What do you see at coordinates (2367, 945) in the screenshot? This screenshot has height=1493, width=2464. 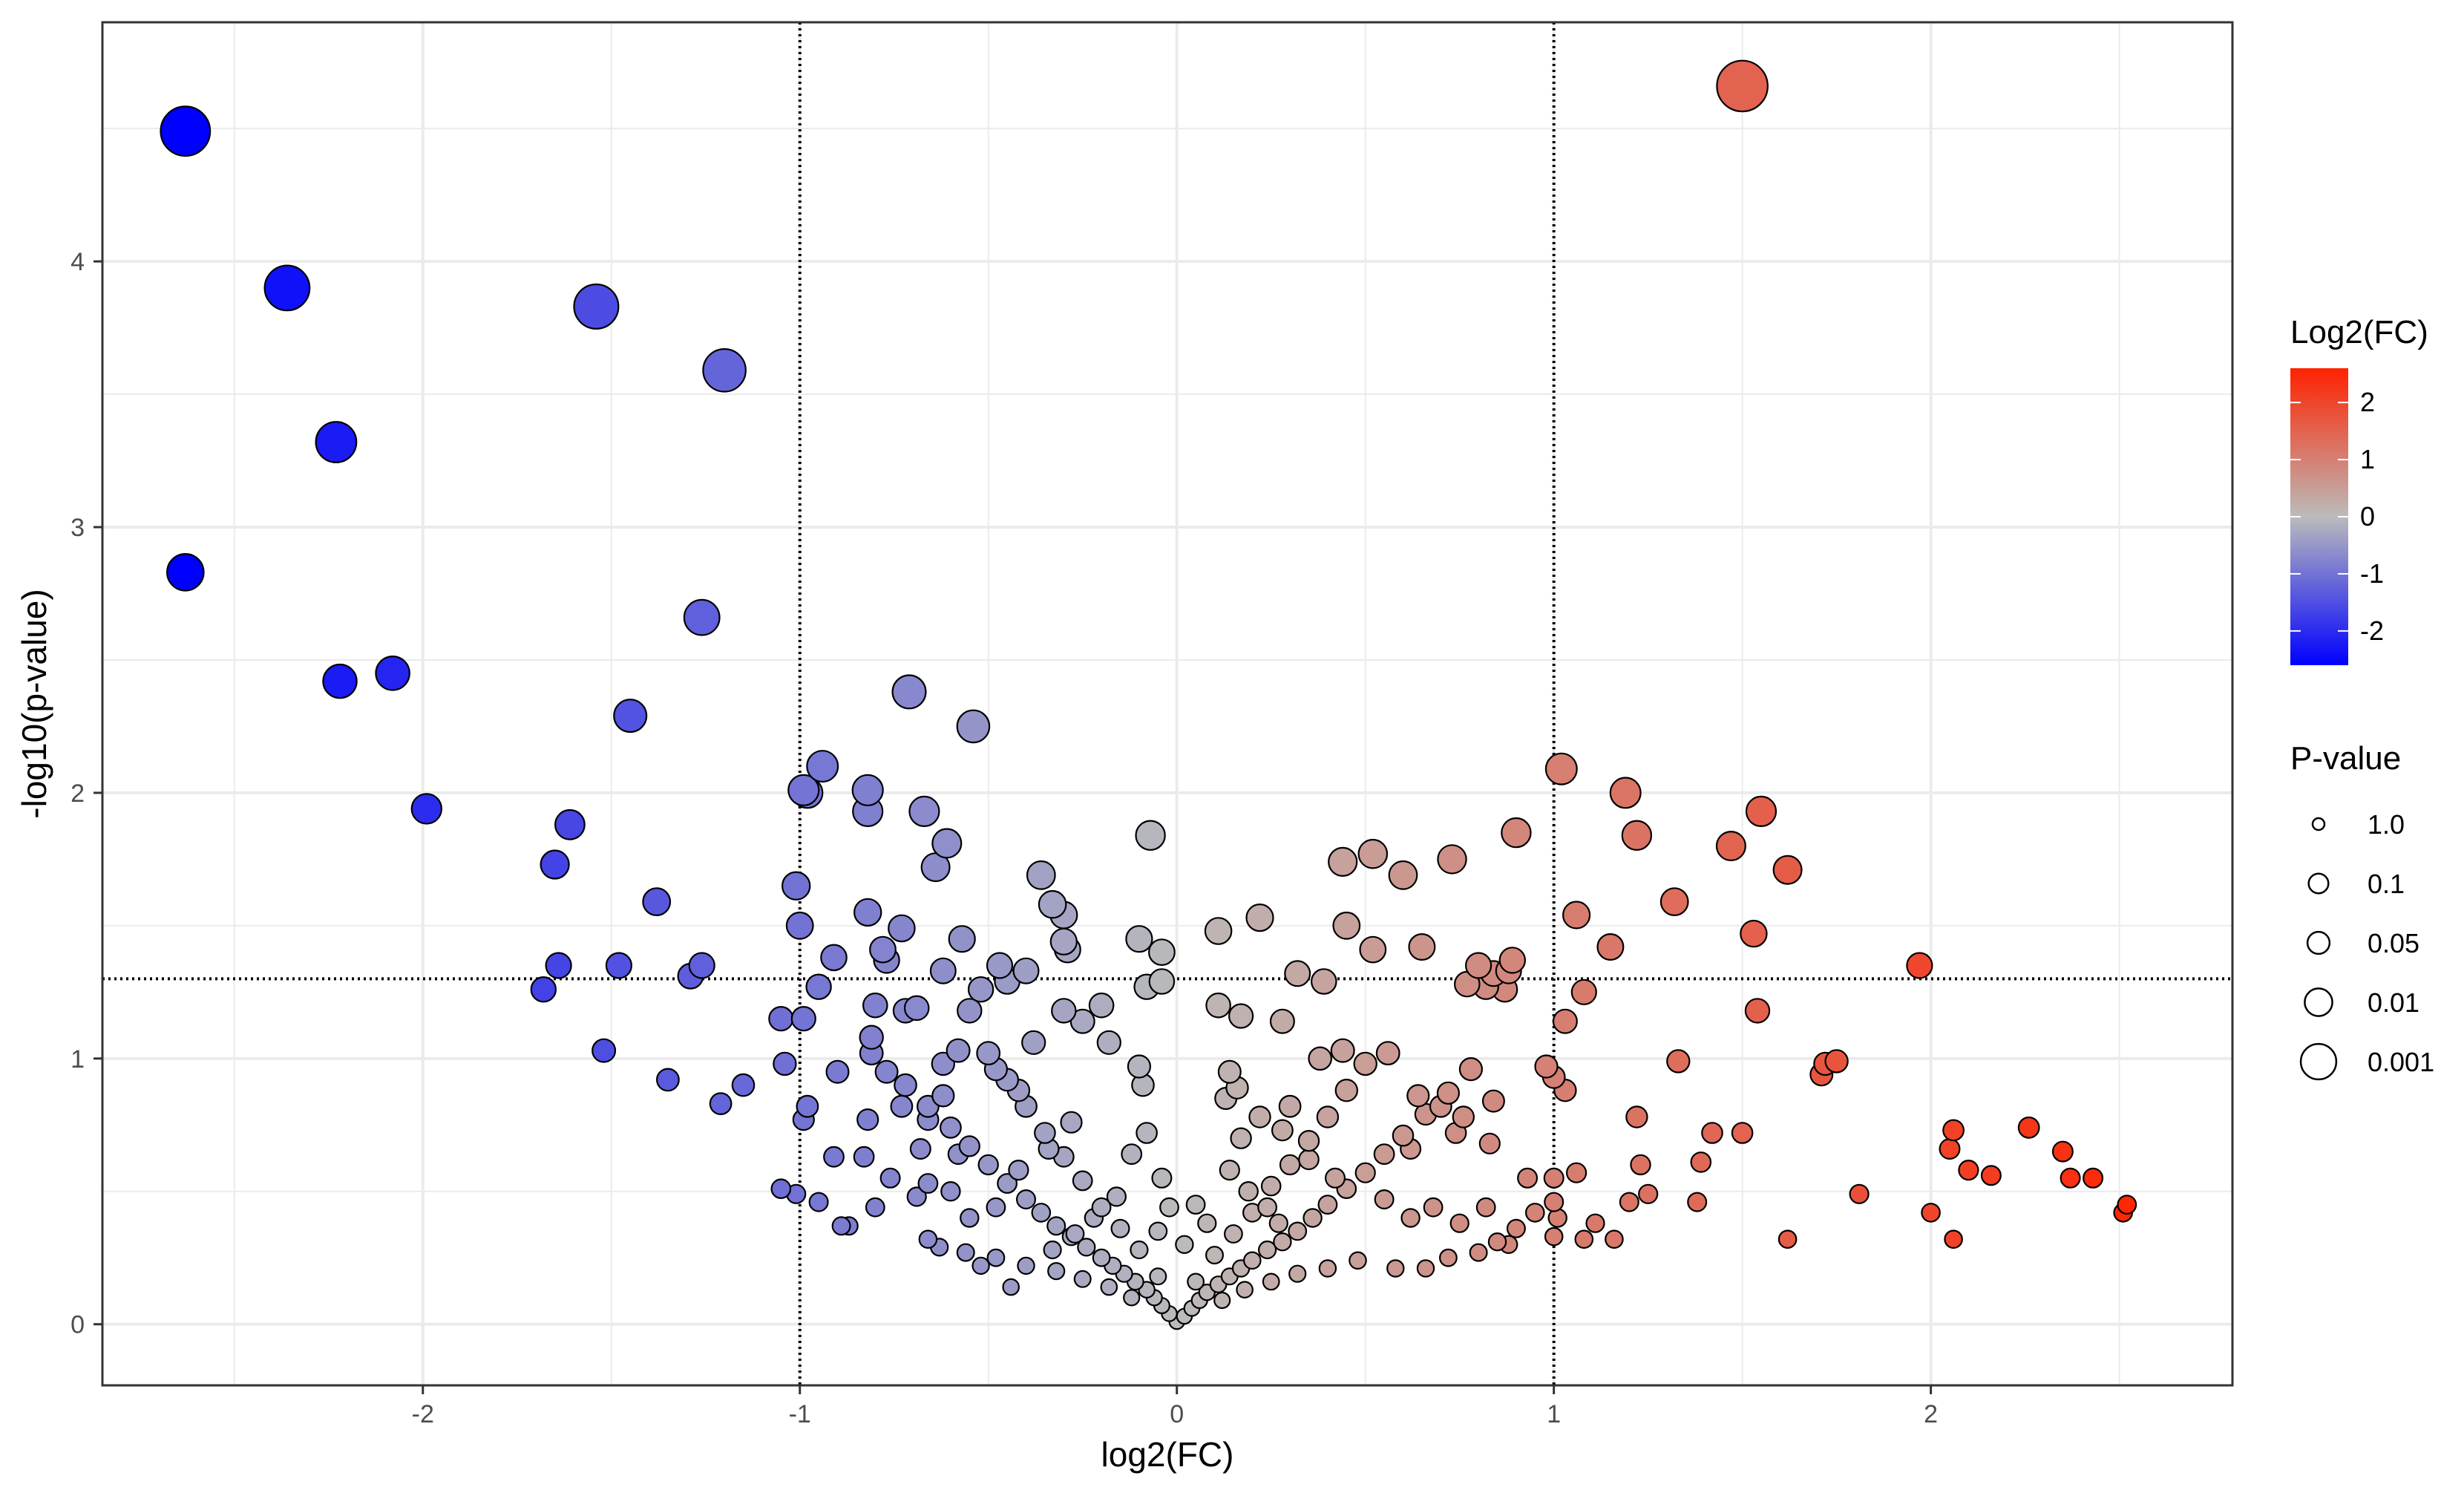 I see `size-legend-items: 1.0 0.1 0.05 0.01 0.001` at bounding box center [2367, 945].